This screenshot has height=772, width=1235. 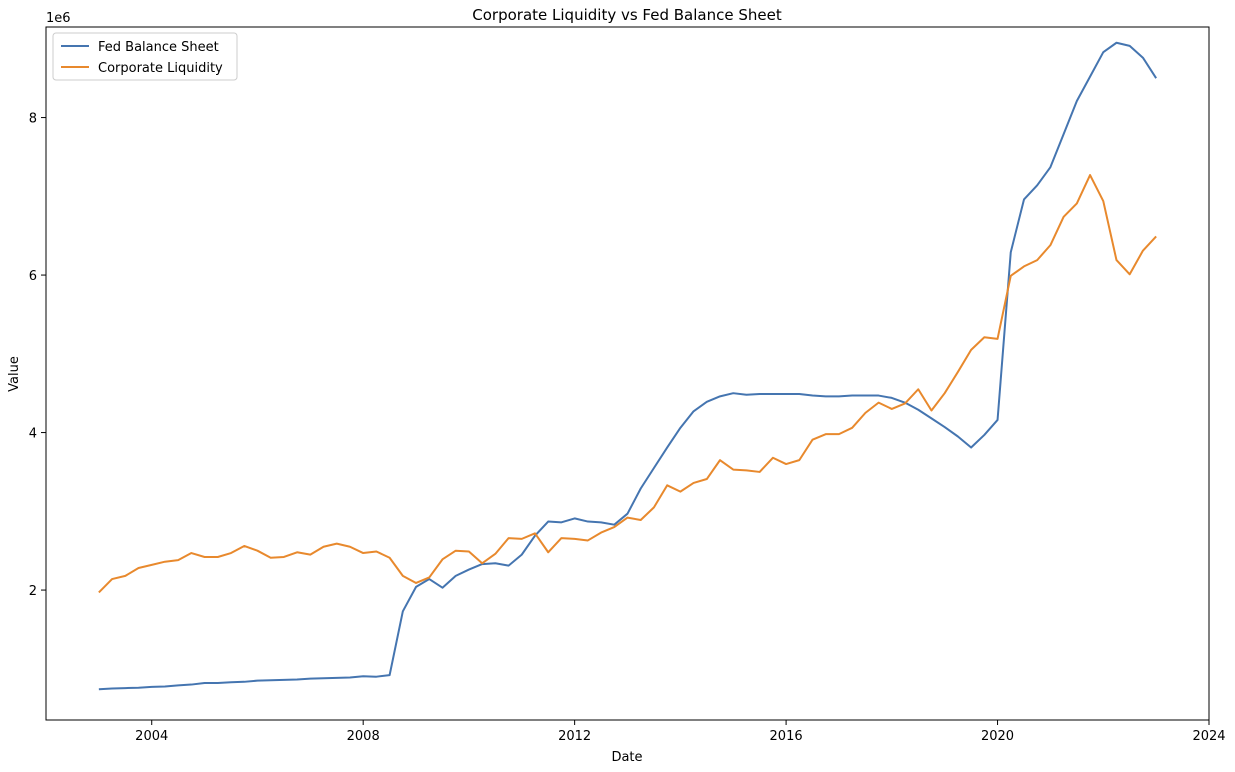 What do you see at coordinates (626, 757) in the screenshot?
I see `x-axis-label: Date` at bounding box center [626, 757].